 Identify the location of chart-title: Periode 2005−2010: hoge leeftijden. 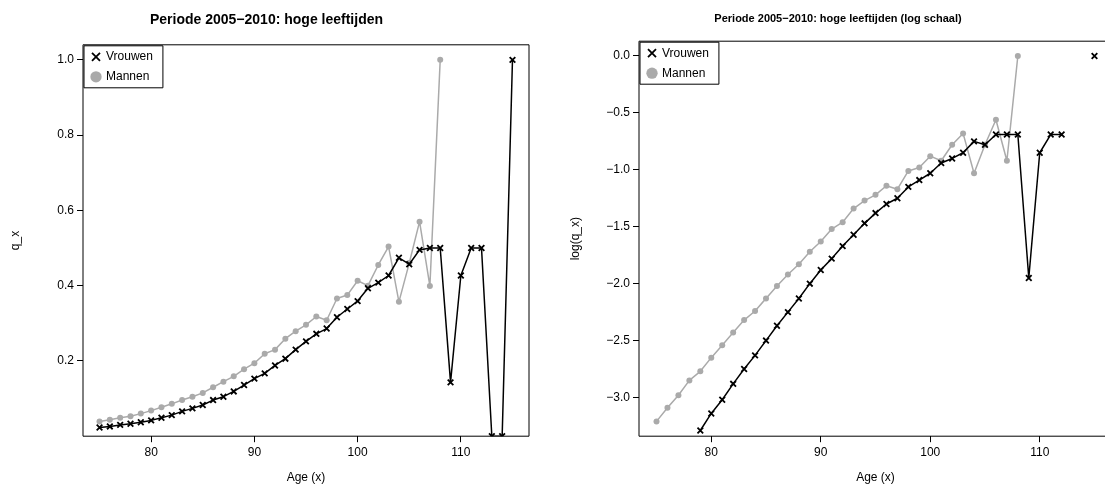
(266, 19).